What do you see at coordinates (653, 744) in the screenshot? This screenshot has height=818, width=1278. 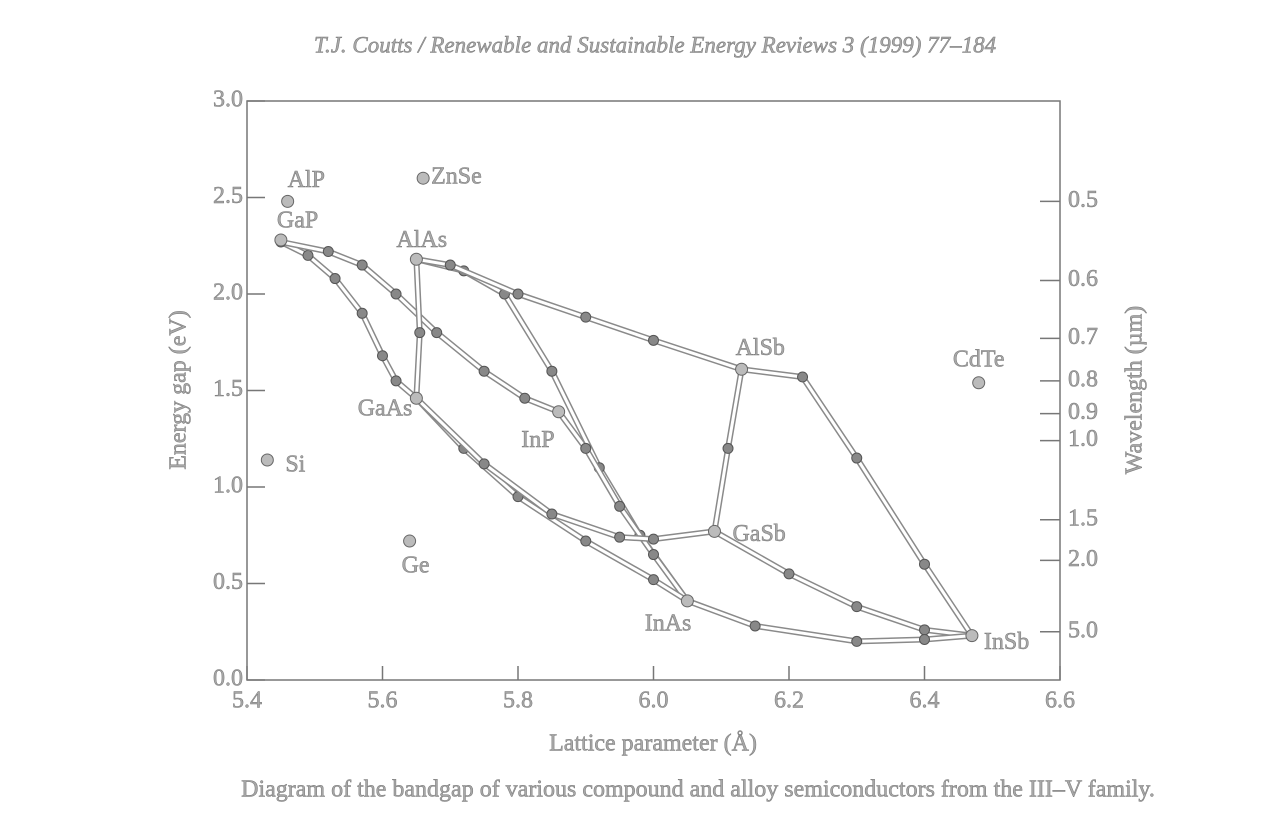 I see `x-axis-label: Lattice parameter (Å)` at bounding box center [653, 744].